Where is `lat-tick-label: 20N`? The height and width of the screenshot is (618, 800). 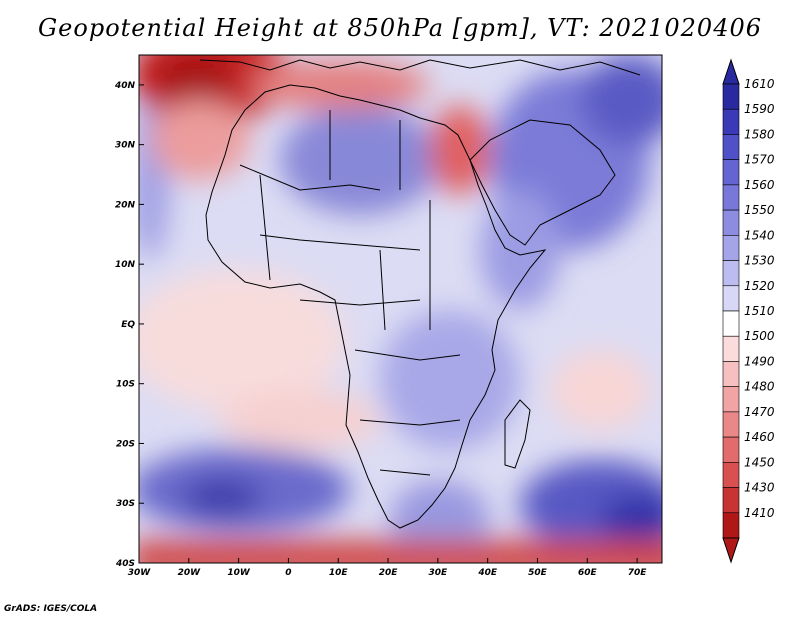 lat-tick-label: 20N is located at coordinates (125, 205).